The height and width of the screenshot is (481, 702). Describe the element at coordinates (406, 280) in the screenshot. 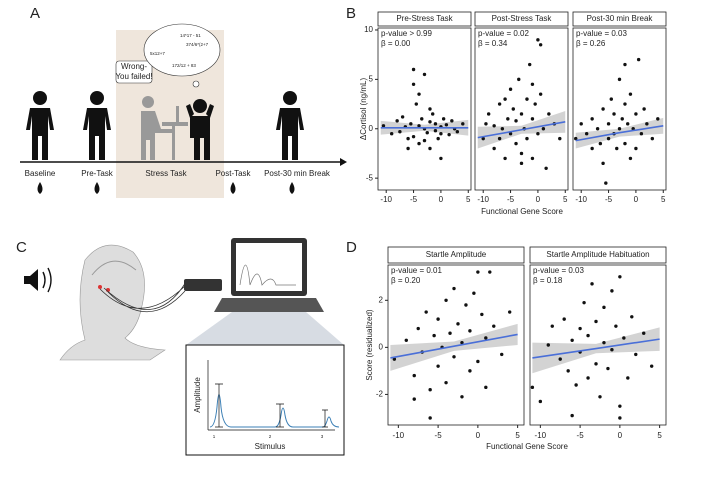

I see `beta: β = 0.20` at that location.